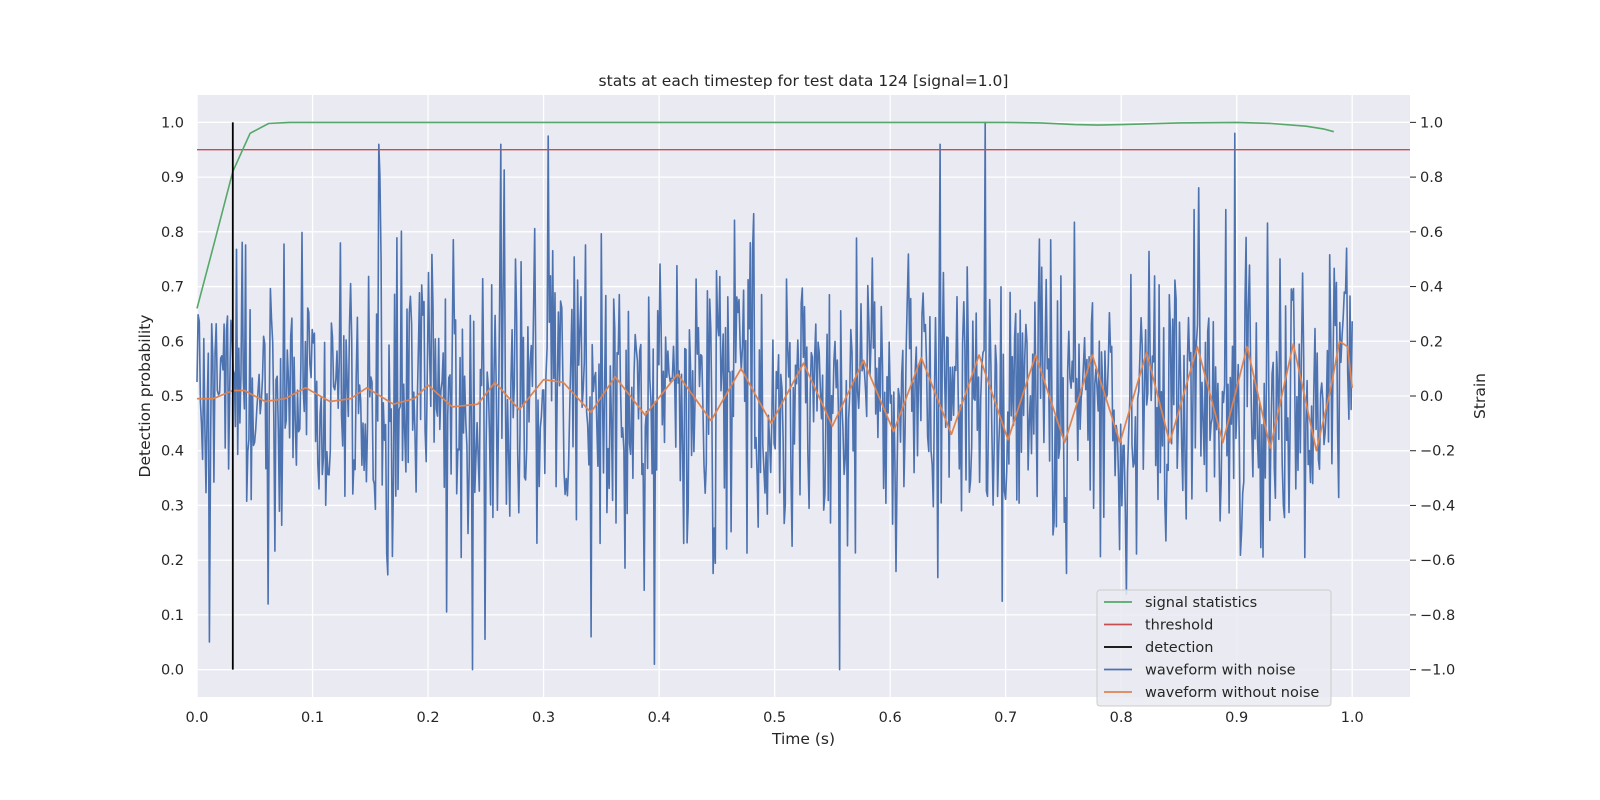 This screenshot has width=1600, height=800. Describe the element at coordinates (1121, 718) in the screenshot. I see `x-tick-label: 0.8` at that location.